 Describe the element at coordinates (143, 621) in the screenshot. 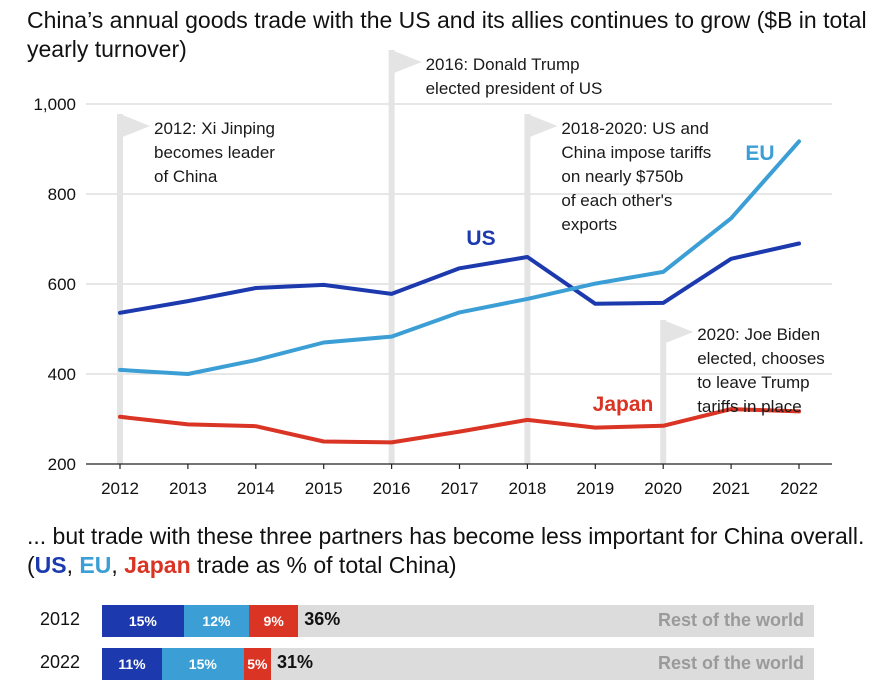

I see `share-segment-us: 15%` at that location.